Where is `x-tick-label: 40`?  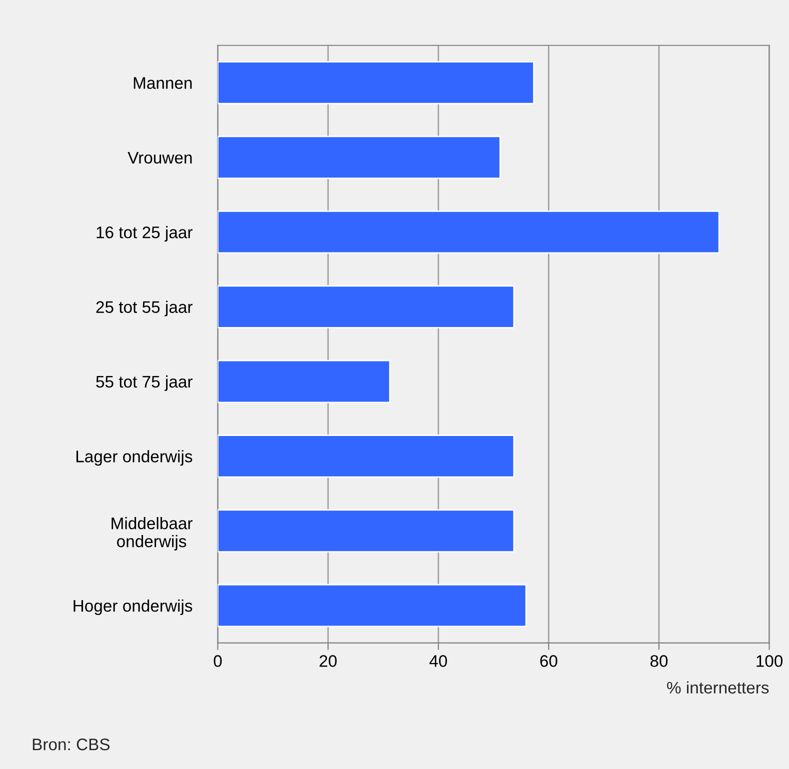 x-tick-label: 40 is located at coordinates (438, 661).